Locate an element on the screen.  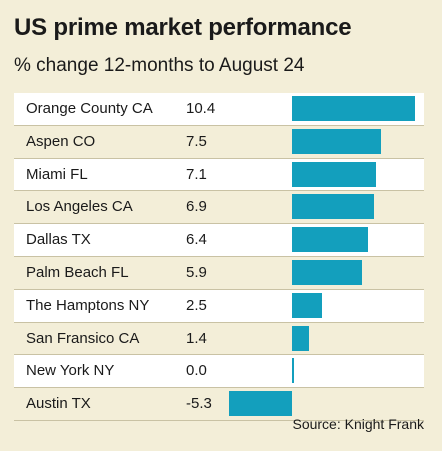
chart-row: Los Angeles CA 6.9 is located at coordinates (219, 208).